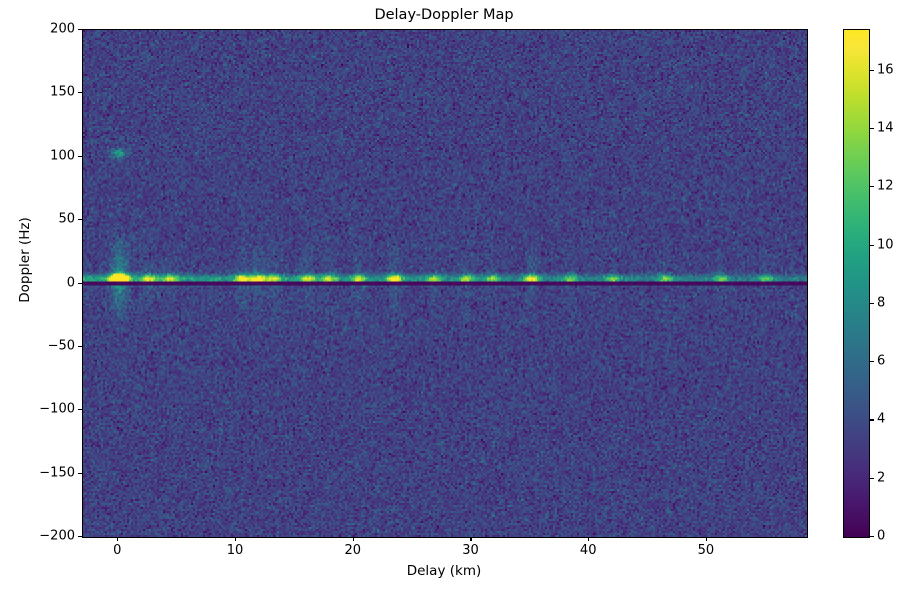  Describe the element at coordinates (881, 536) in the screenshot. I see `colorbar-tick-label: 0` at that location.